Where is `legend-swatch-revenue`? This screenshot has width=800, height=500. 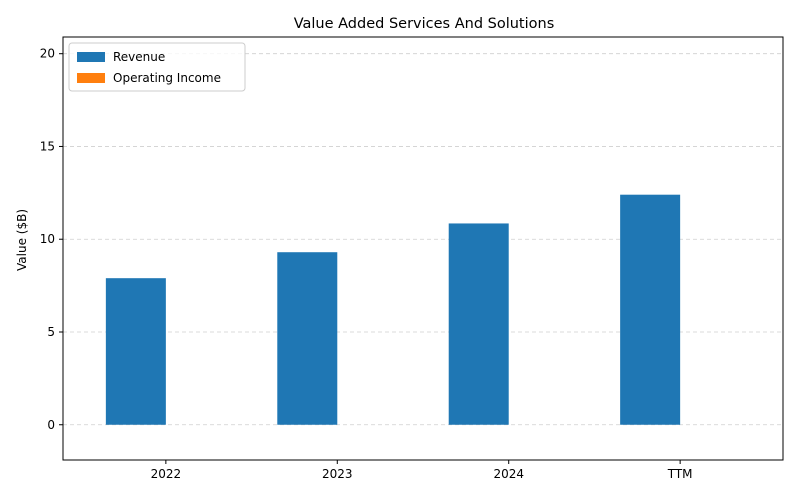 legend-swatch-revenue is located at coordinates (91, 57).